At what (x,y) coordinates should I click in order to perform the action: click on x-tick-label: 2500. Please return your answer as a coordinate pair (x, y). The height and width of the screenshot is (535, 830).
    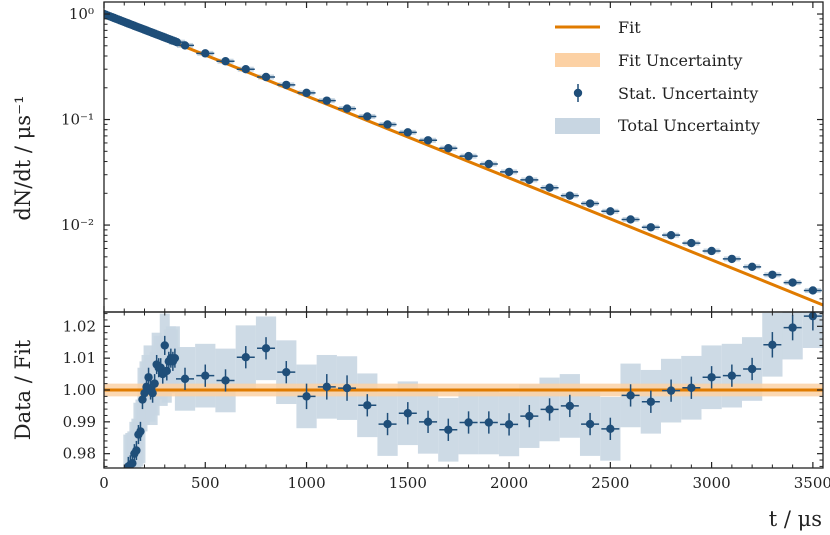
    Looking at the image, I should click on (610, 483).